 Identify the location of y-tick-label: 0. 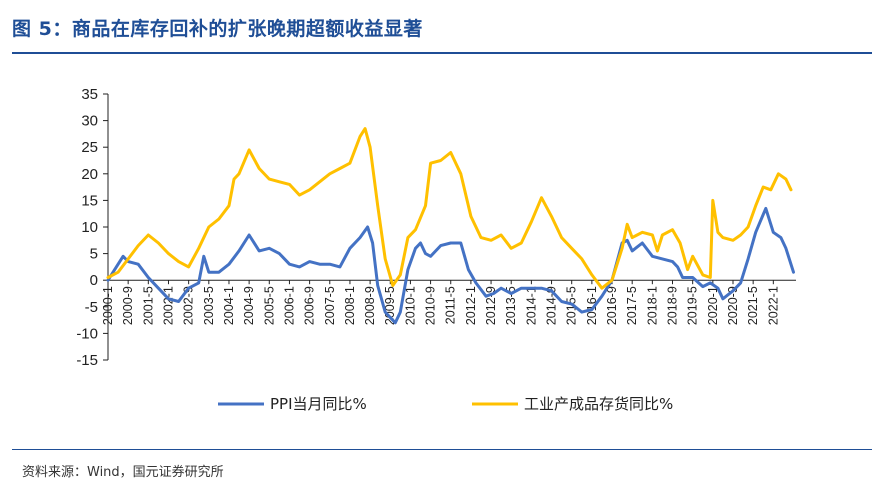
(94, 280).